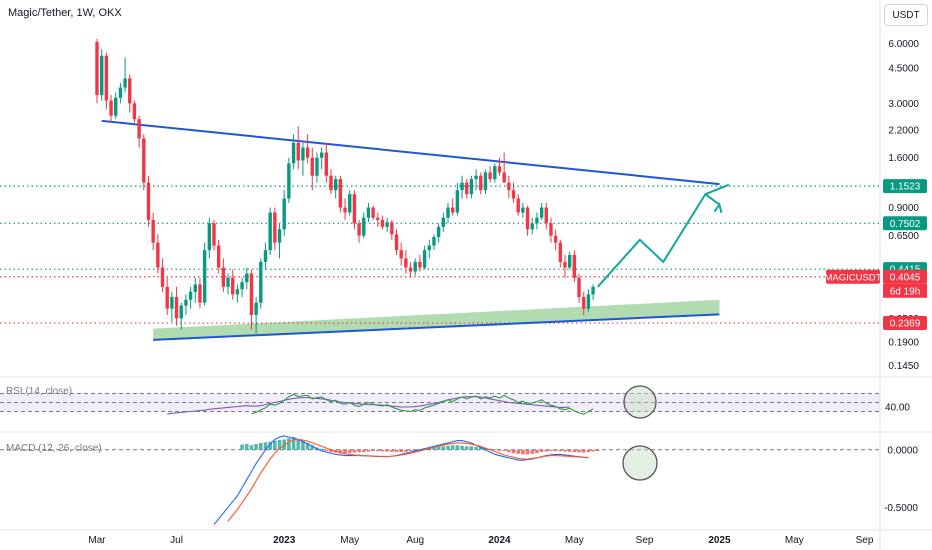 Image resolution: width=932 pixels, height=550 pixels. What do you see at coordinates (717, 189) in the screenshot?
I see `projection-line` at bounding box center [717, 189].